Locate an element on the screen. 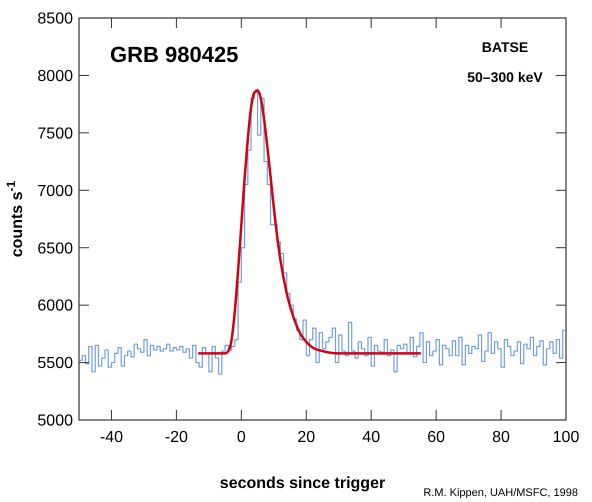 The width and height of the screenshot is (592, 502). y-tick-label: 7000 is located at coordinates (55, 191).